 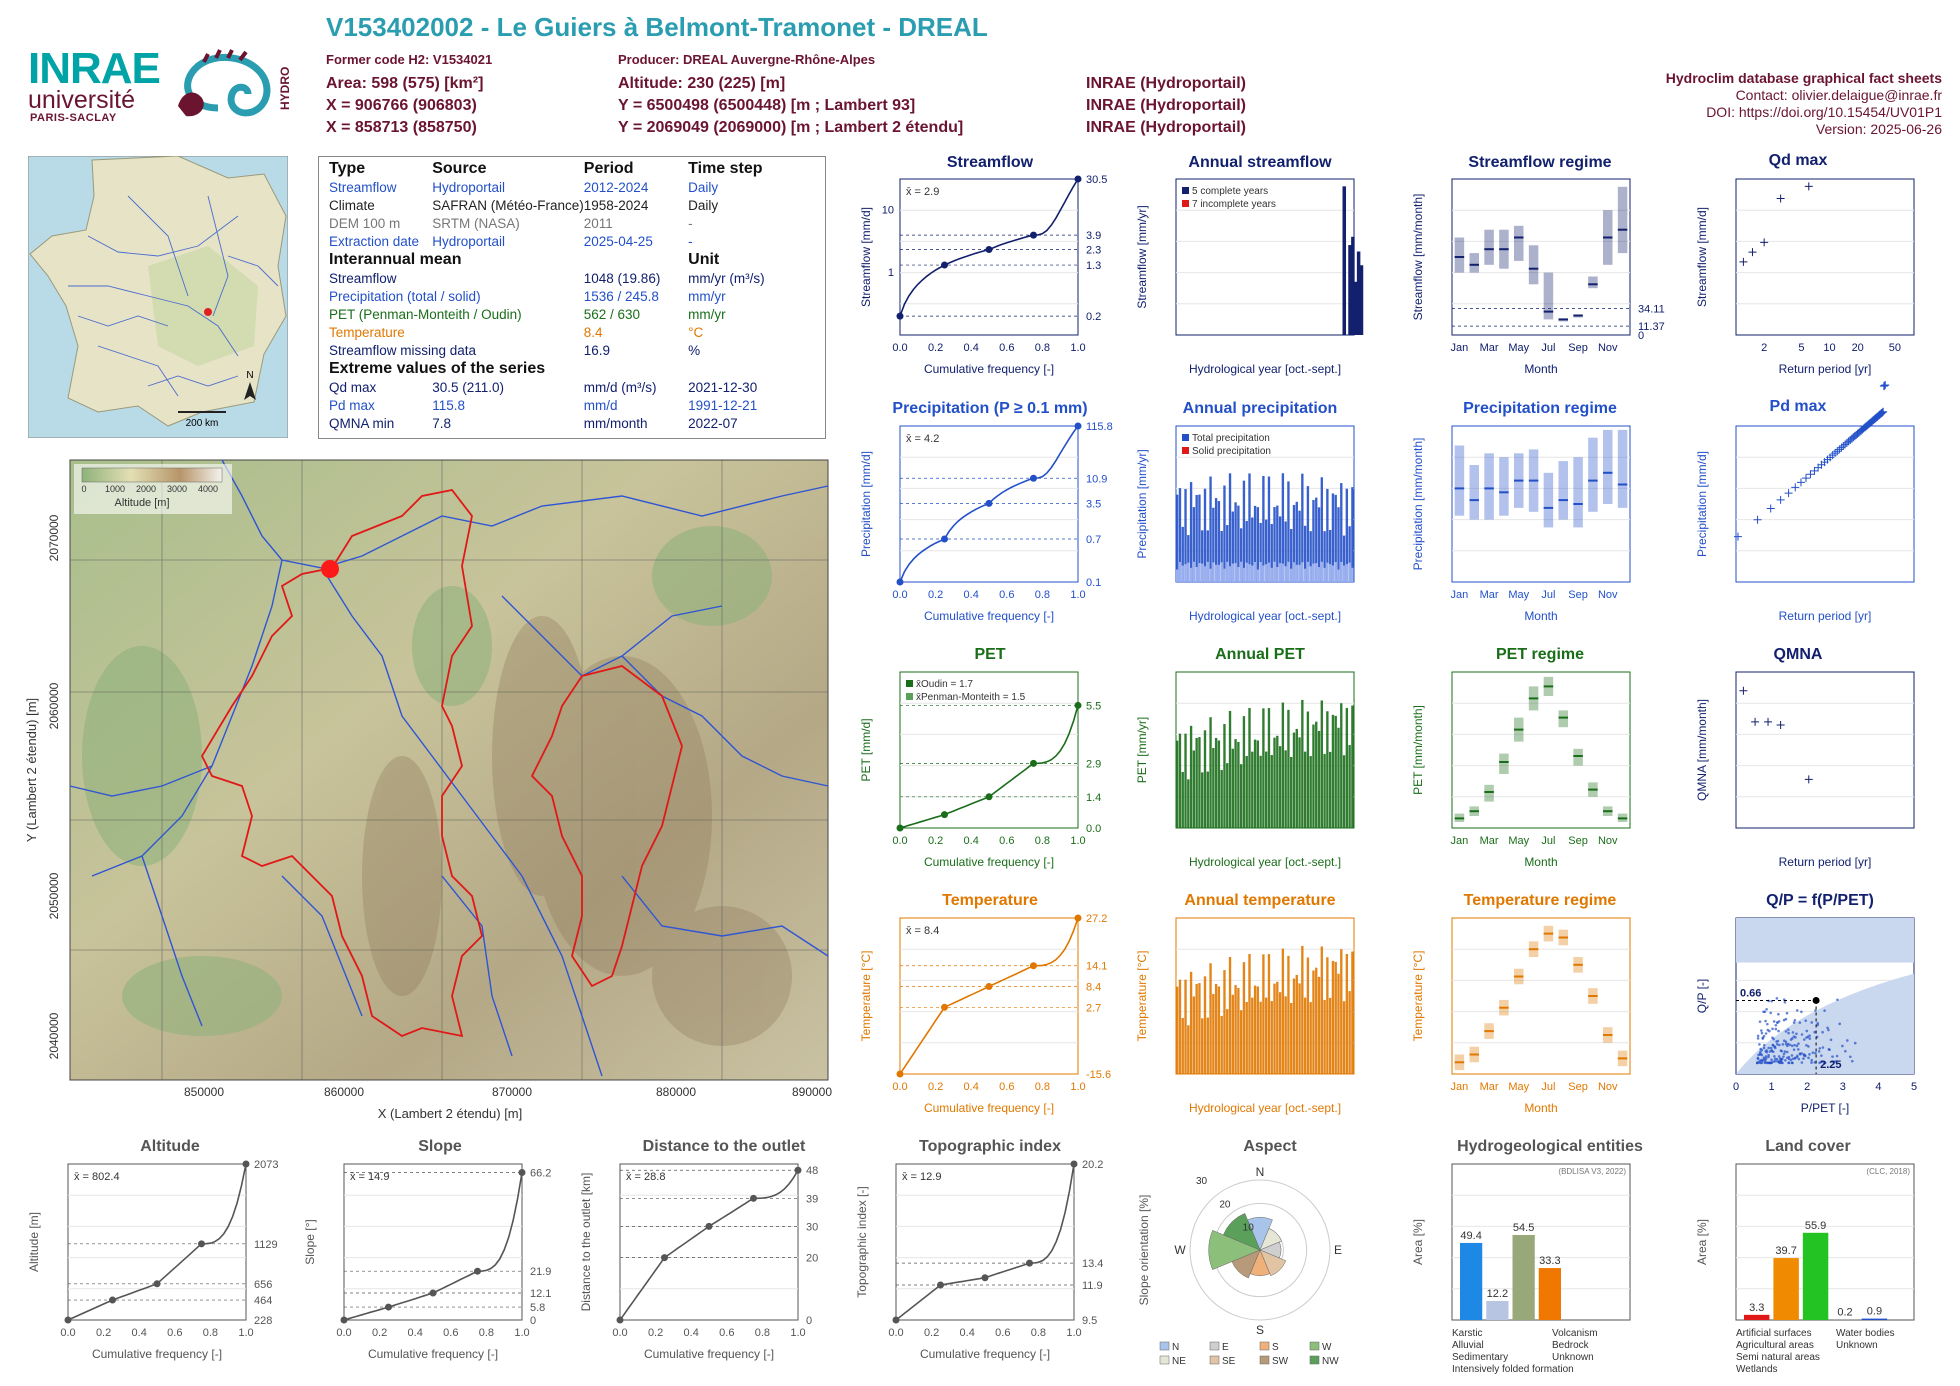 I want to click on bar-value-label: 0.9, so click(x=1874, y=1312).